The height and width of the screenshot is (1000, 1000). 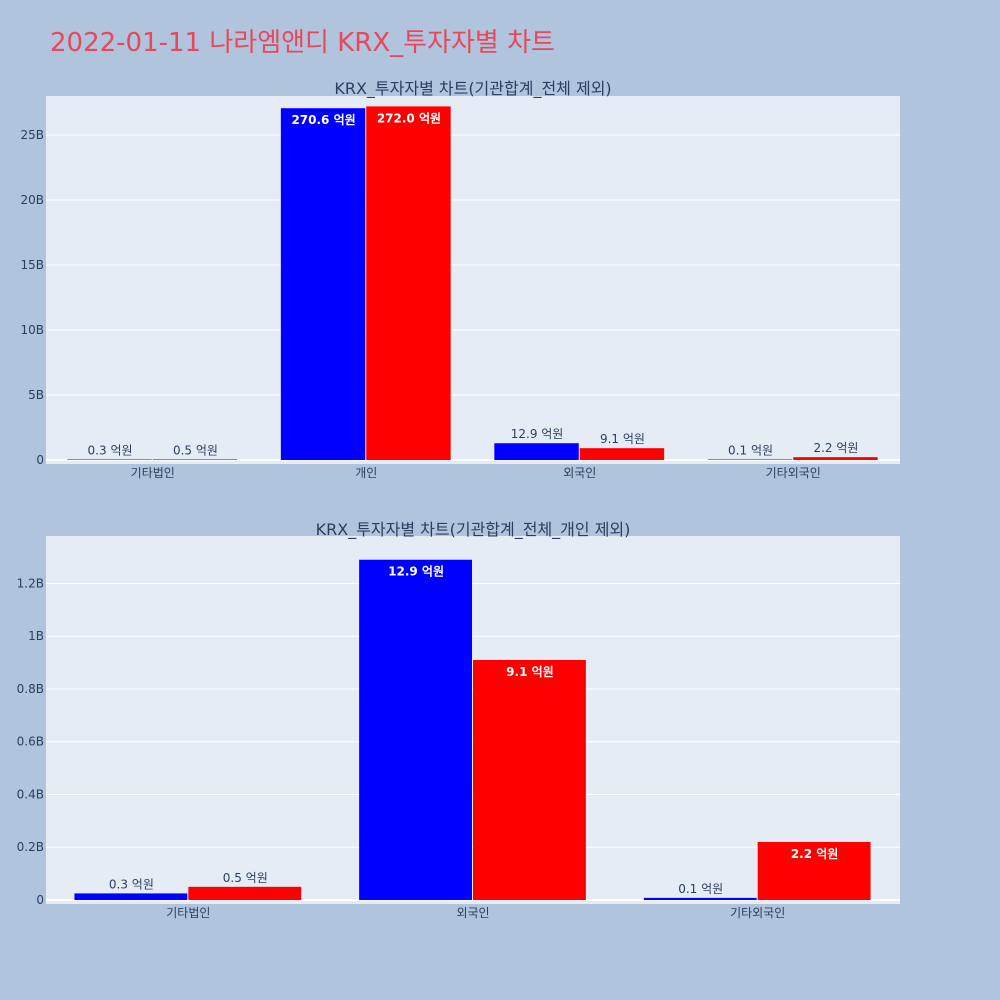 I want to click on y-tick-label: 0.2B, so click(x=30, y=847).